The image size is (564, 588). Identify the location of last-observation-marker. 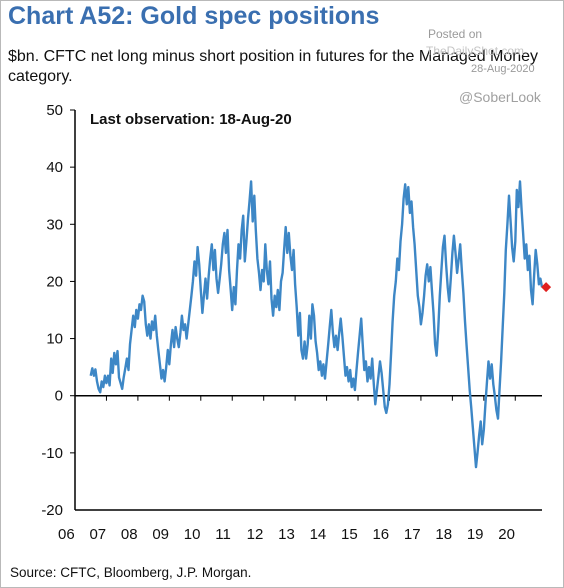
(546, 287).